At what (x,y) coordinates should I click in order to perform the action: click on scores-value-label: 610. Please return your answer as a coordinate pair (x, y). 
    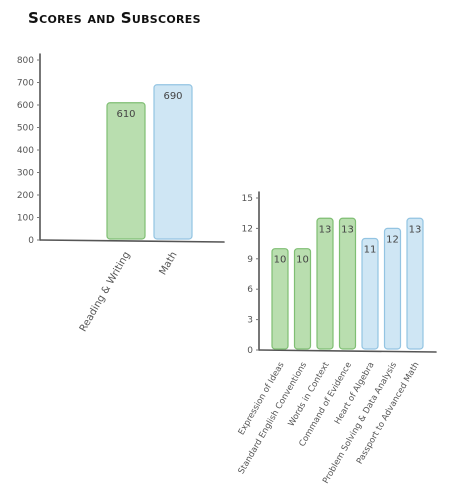
    Looking at the image, I should click on (125, 114).